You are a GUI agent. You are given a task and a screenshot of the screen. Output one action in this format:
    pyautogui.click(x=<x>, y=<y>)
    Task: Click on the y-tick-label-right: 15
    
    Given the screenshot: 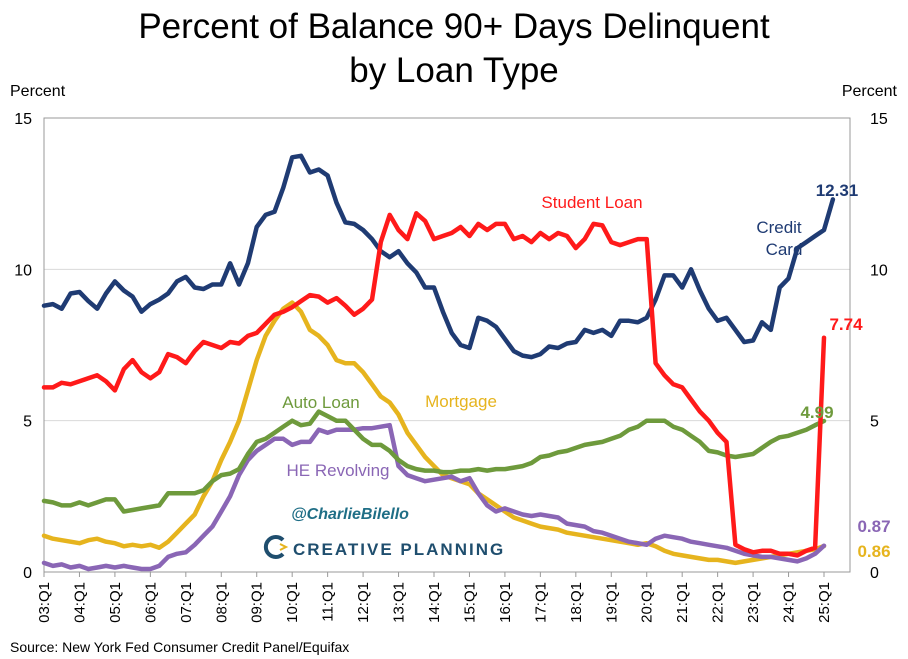 What is the action you would take?
    pyautogui.click(x=879, y=119)
    